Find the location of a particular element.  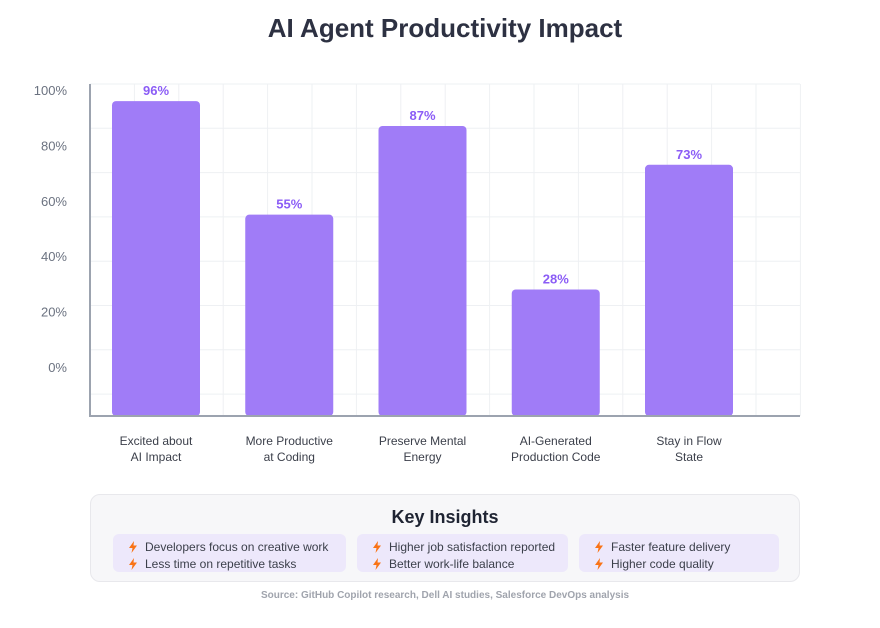

x-category-label: Excited about is located at coordinates (156, 441).